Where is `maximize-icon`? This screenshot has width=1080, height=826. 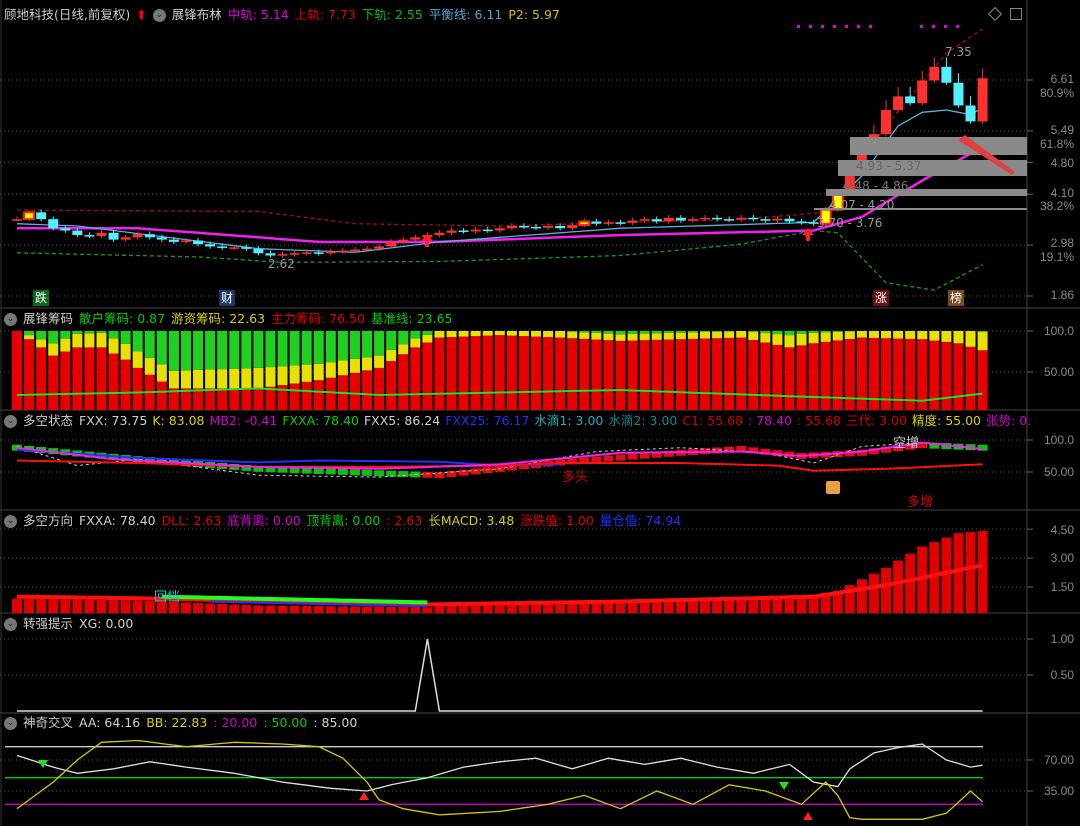 maximize-icon is located at coordinates (1016, 14).